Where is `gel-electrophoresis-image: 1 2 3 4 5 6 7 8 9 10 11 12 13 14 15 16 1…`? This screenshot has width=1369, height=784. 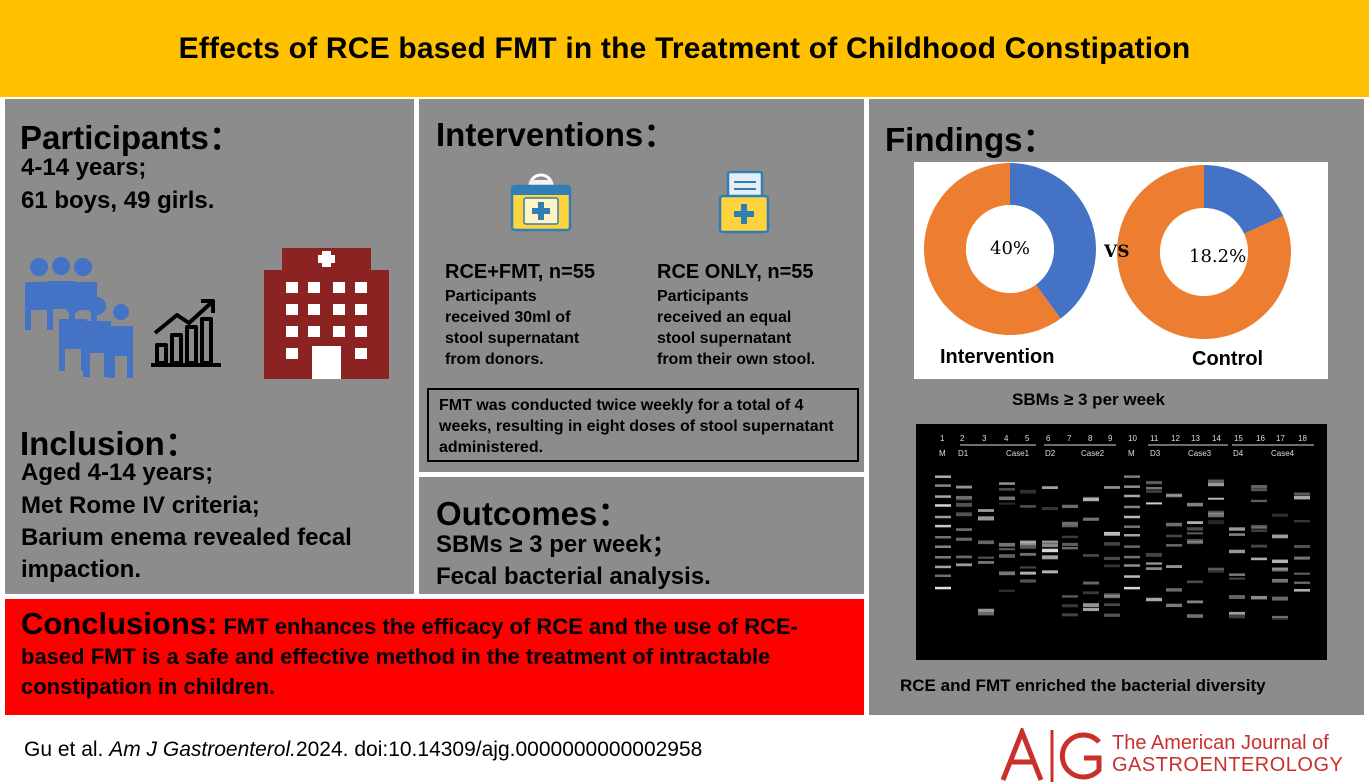 gel-electrophoresis-image: 1 2 3 4 5 6 7 8 9 10 11 12 13 14 15 16 1… is located at coordinates (1121, 542).